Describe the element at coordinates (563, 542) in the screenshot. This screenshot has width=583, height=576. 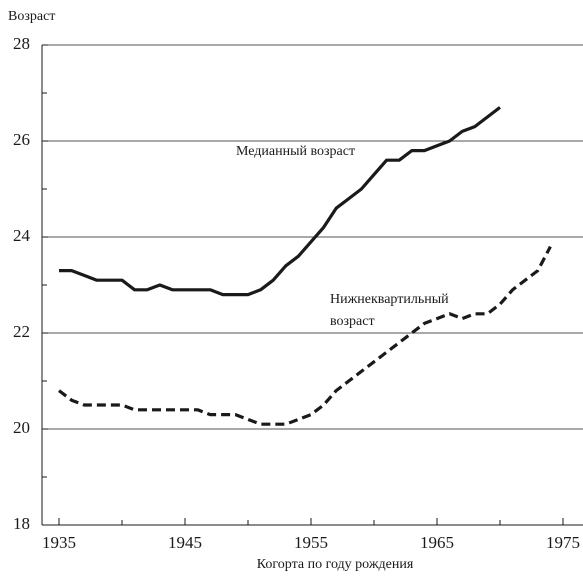
I see `x-tick-label: 1975` at that location.